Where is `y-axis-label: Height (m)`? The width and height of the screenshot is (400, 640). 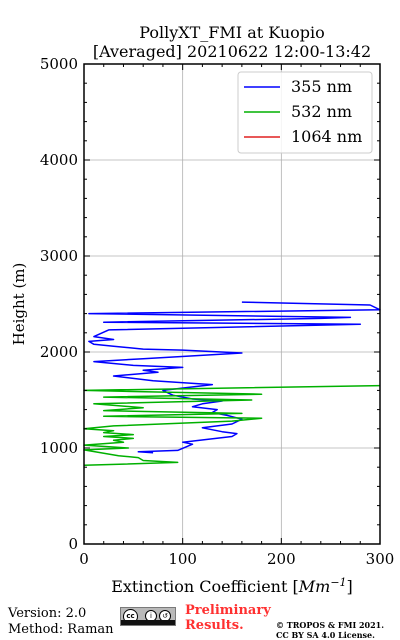
y-axis-label: Height (m) is located at coordinates (19, 304).